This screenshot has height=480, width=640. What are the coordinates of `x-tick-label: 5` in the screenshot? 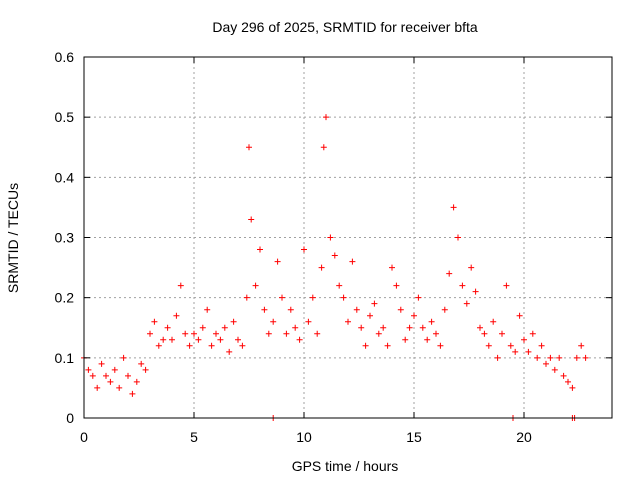 It's located at (194, 437).